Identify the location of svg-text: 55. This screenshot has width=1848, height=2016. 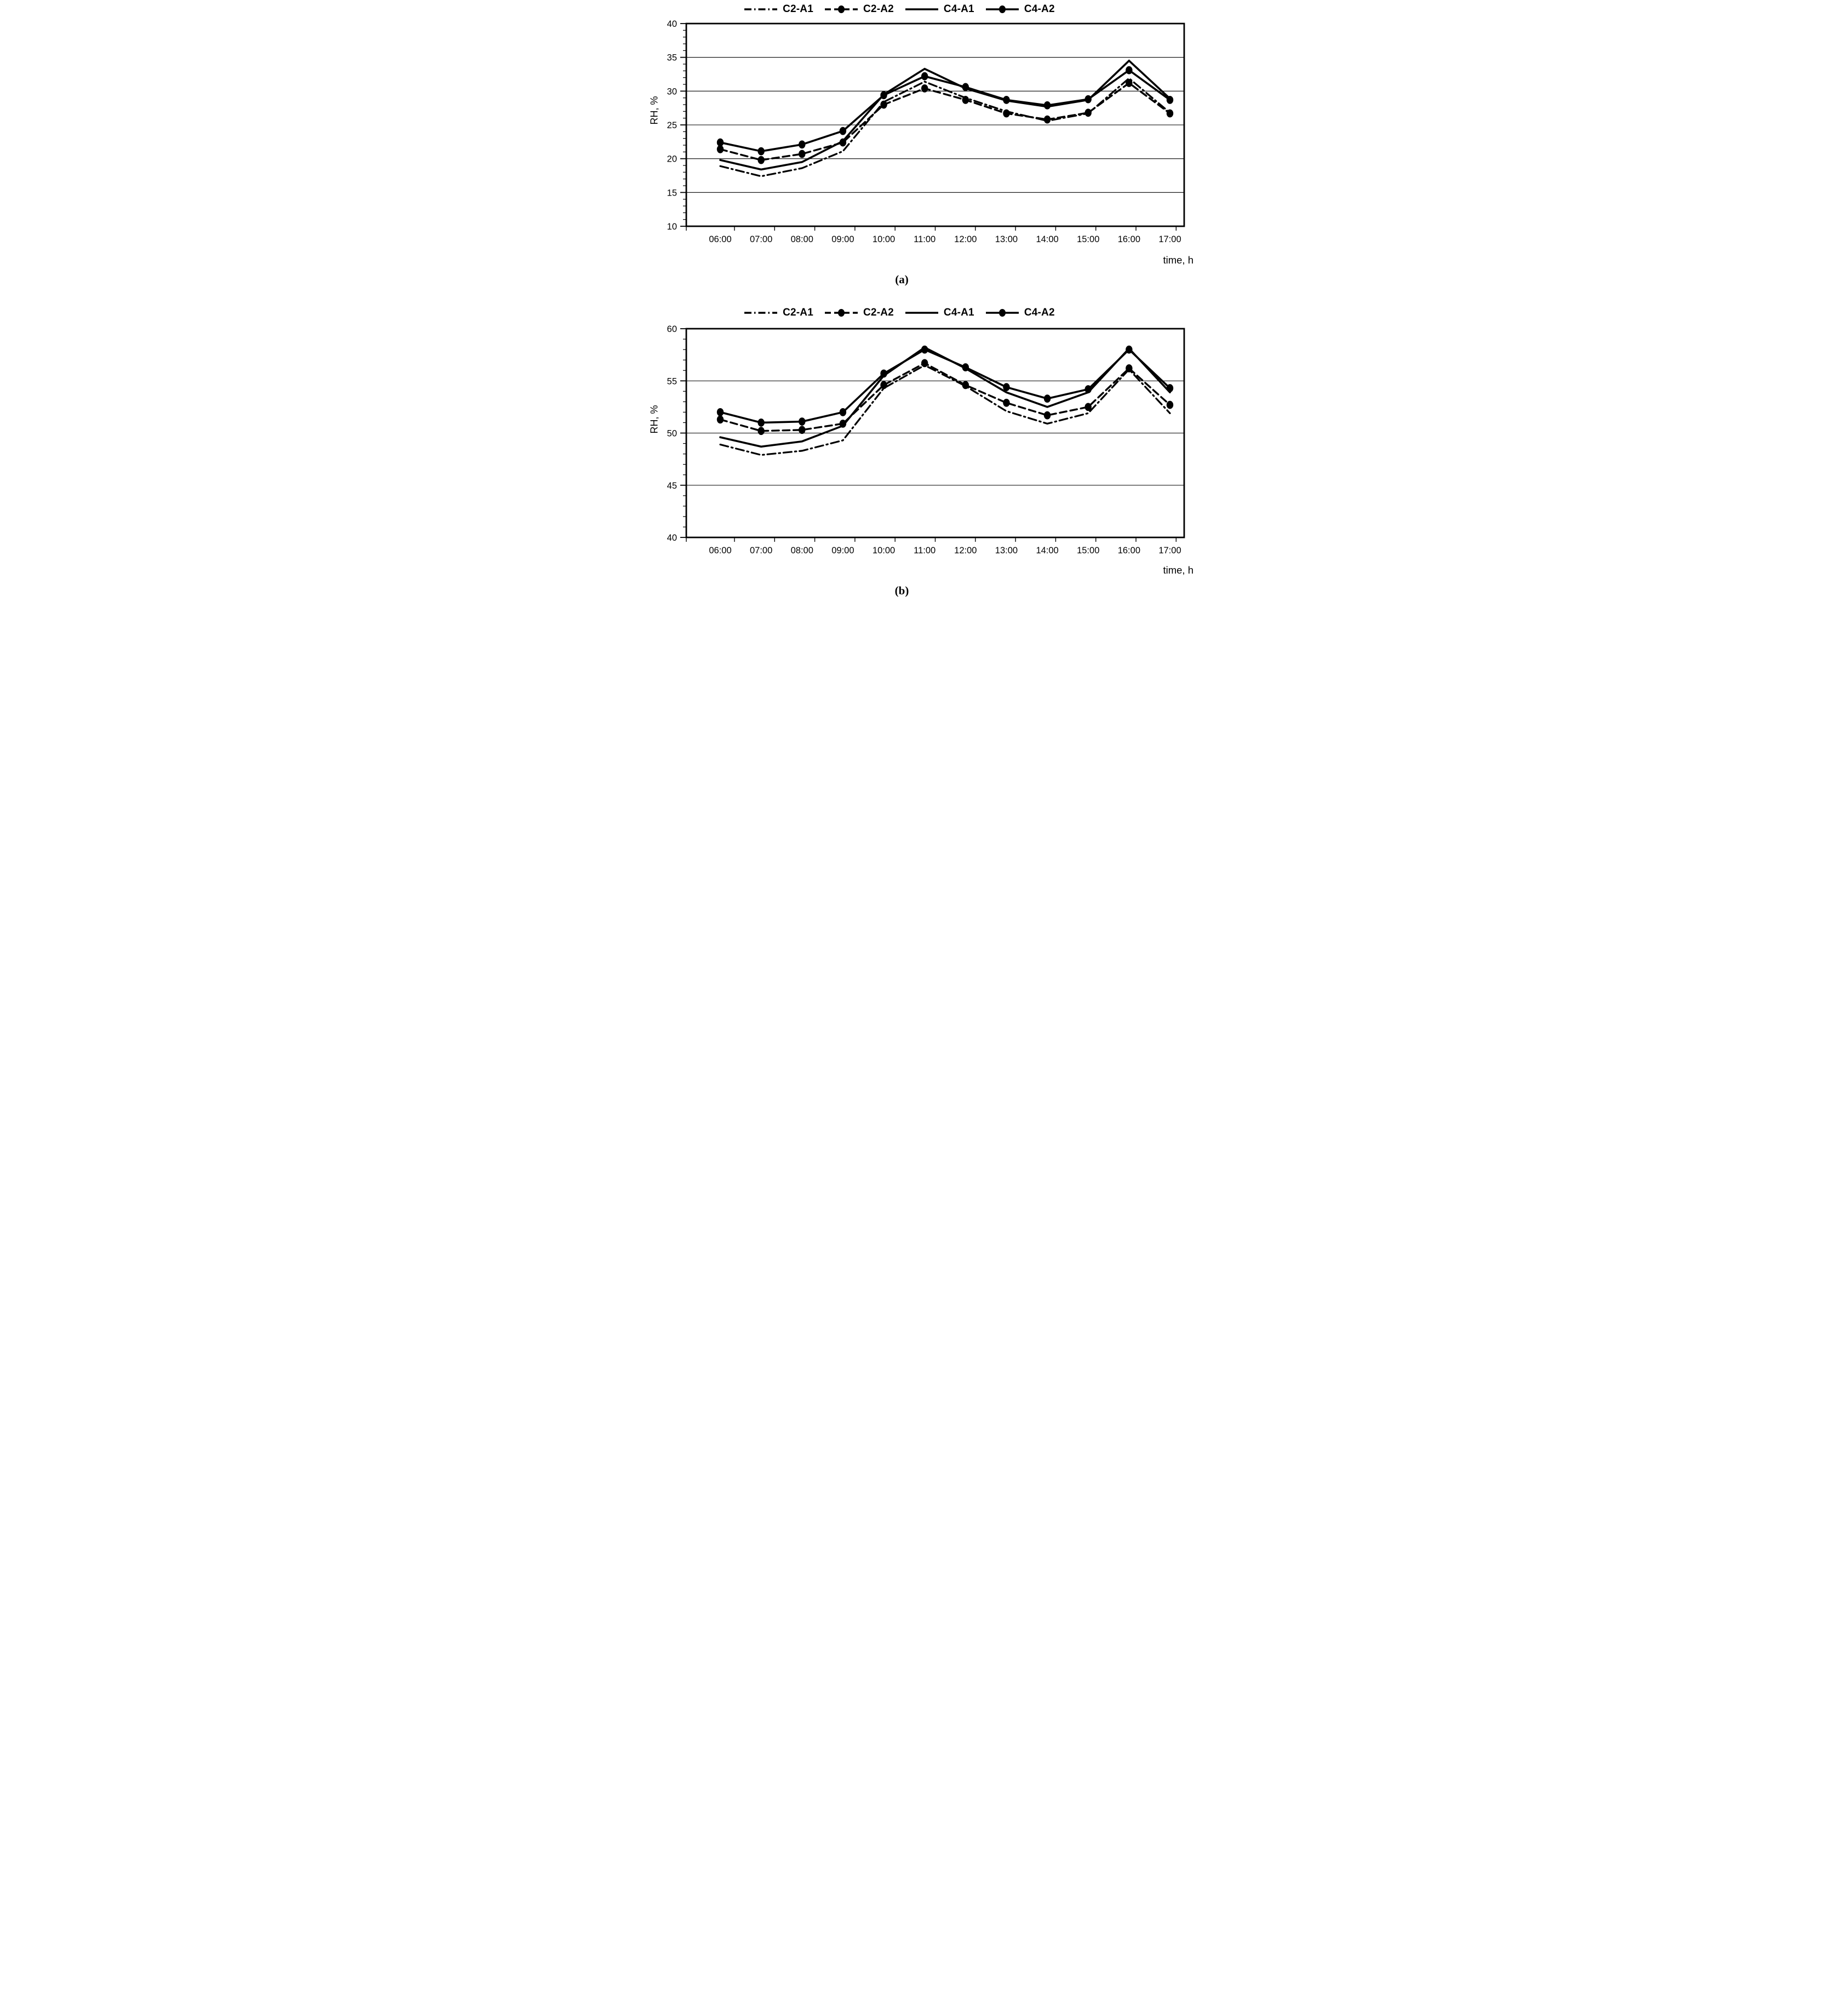
(672, 381).